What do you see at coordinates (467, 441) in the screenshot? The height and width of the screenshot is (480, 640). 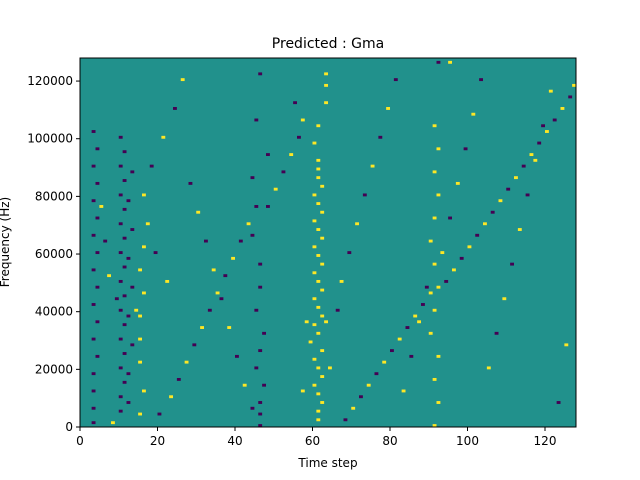 I see `x-tick-label: 100` at bounding box center [467, 441].